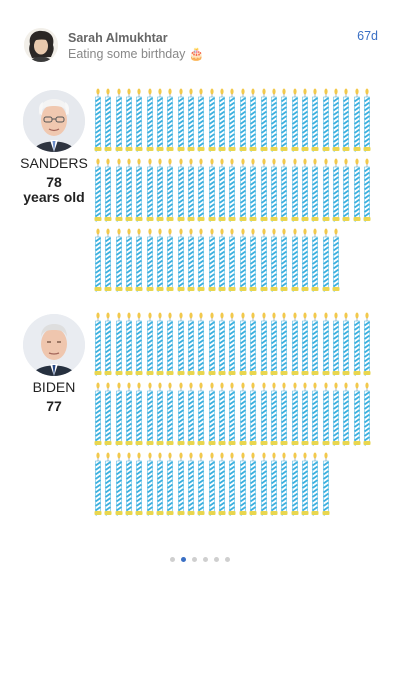 The width and height of the screenshot is (400, 683). What do you see at coordinates (136, 54) in the screenshot?
I see `status-text: Eating some birthday 🎂` at bounding box center [136, 54].